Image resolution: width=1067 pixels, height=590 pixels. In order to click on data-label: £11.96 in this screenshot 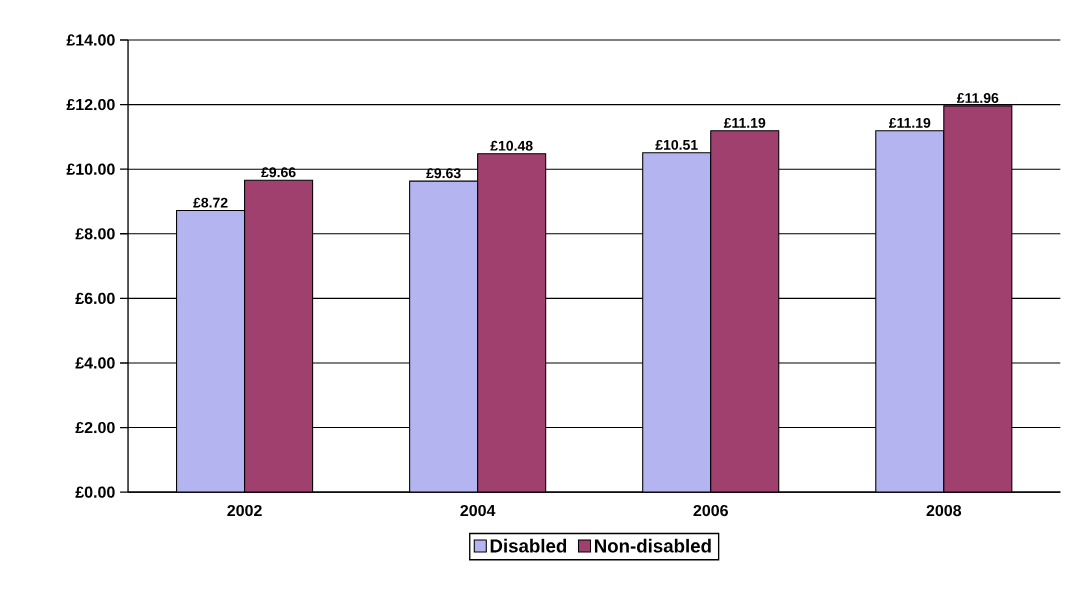, I will do `click(977, 97)`.